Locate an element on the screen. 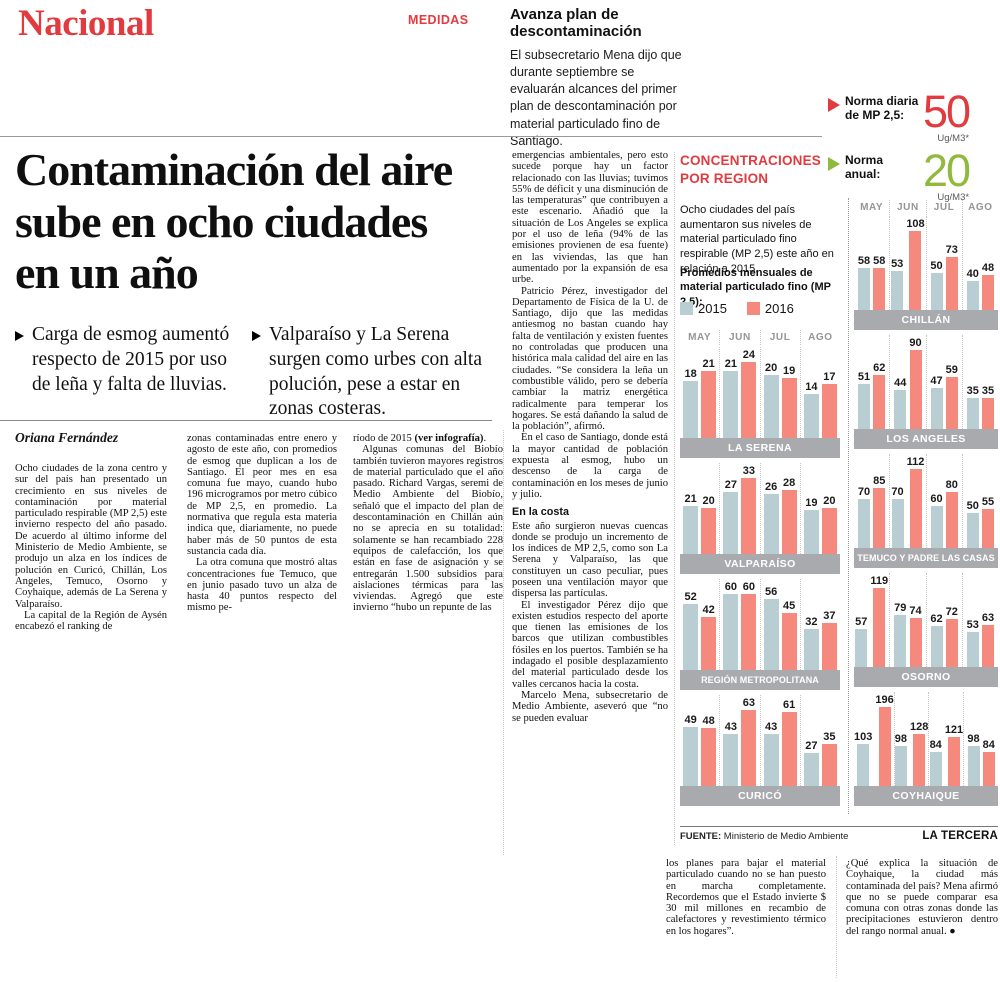  bar-group: 58 58 is located at coordinates (872, 263).